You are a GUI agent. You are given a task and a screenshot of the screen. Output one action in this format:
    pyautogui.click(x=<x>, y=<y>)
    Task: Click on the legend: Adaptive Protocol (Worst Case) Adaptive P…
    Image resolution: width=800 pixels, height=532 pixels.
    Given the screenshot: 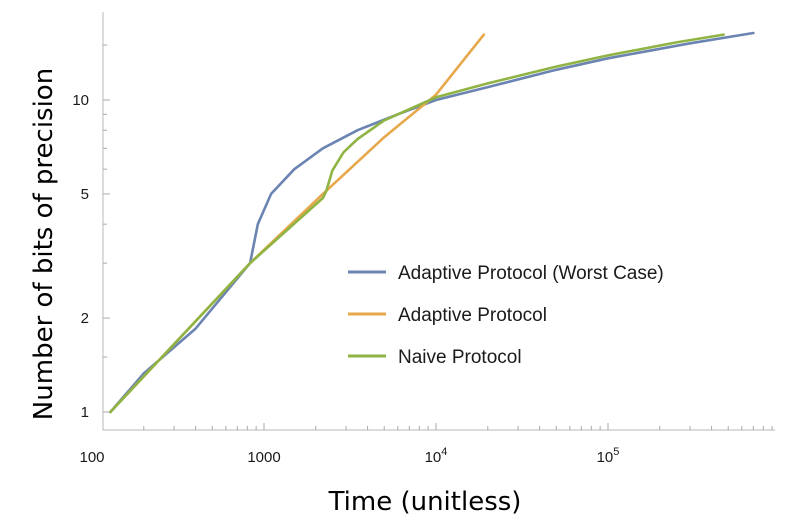 What is the action you would take?
    pyautogui.click(x=506, y=315)
    